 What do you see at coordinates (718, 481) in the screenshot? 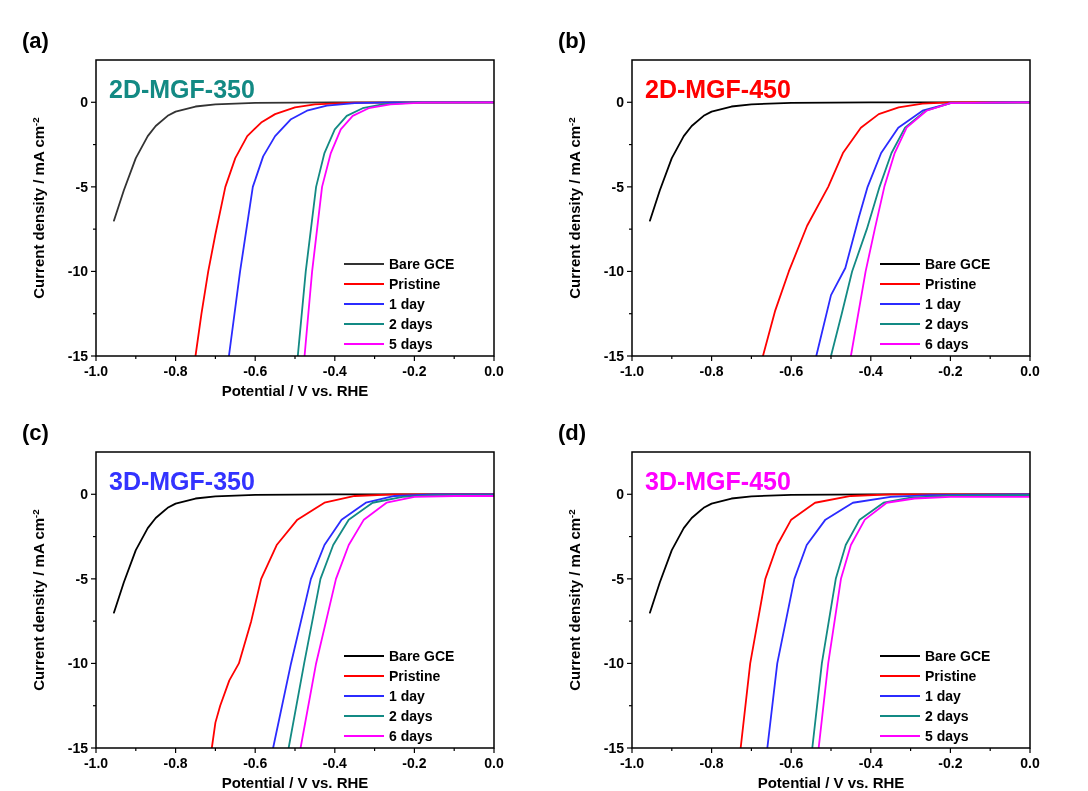
I see `text: 3D-MGF-450` at bounding box center [718, 481].